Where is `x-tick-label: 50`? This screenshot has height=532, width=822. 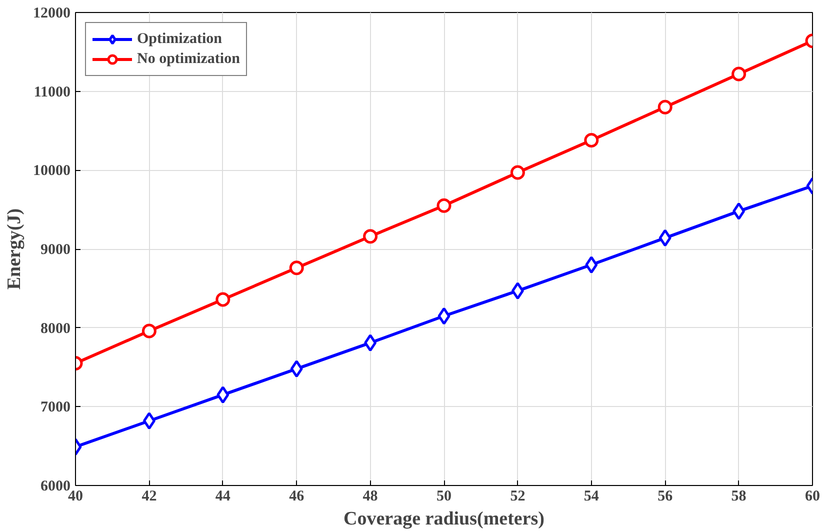 x-tick-label: 50 is located at coordinates (444, 496).